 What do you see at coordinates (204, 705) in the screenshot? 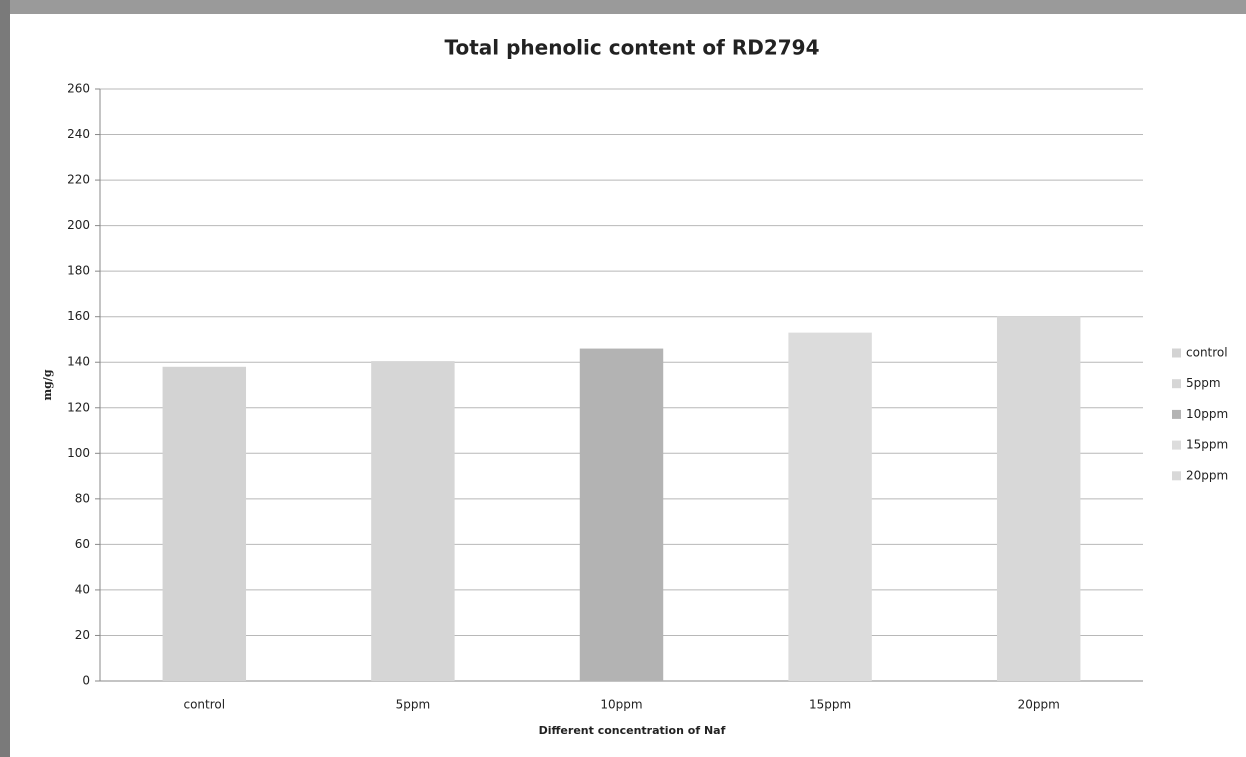
I see `x-tick-label: control` at bounding box center [204, 705].